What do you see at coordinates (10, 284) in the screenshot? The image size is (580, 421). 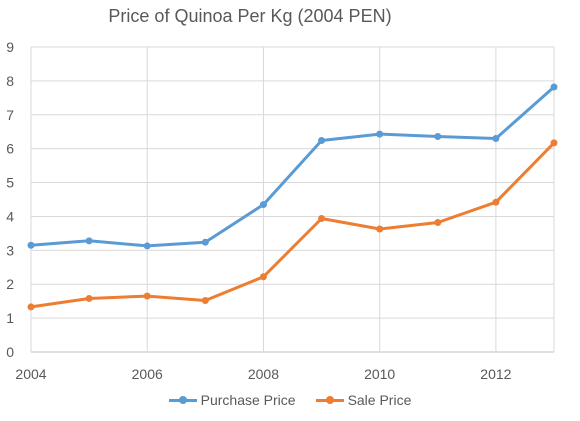 I see `y-tick-label: 2` at bounding box center [10, 284].